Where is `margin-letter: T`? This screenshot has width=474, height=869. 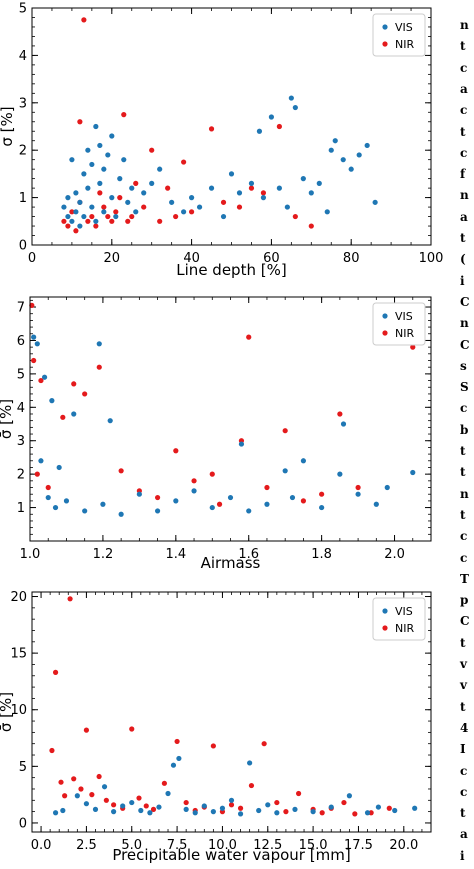
margin-letter: T is located at coordinates (464, 578).